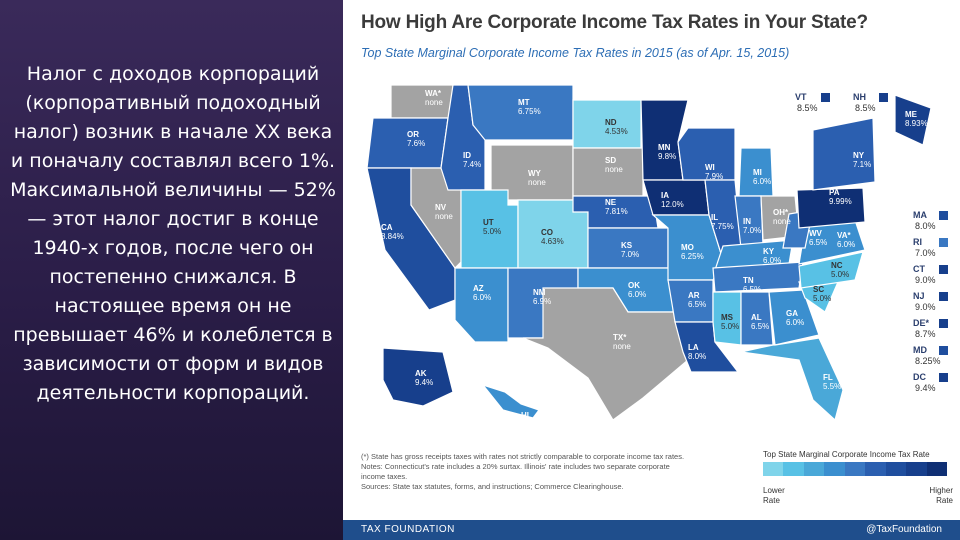 The image size is (960, 540). What do you see at coordinates (710, 167) in the screenshot?
I see `state-code-wi: WI` at bounding box center [710, 167].